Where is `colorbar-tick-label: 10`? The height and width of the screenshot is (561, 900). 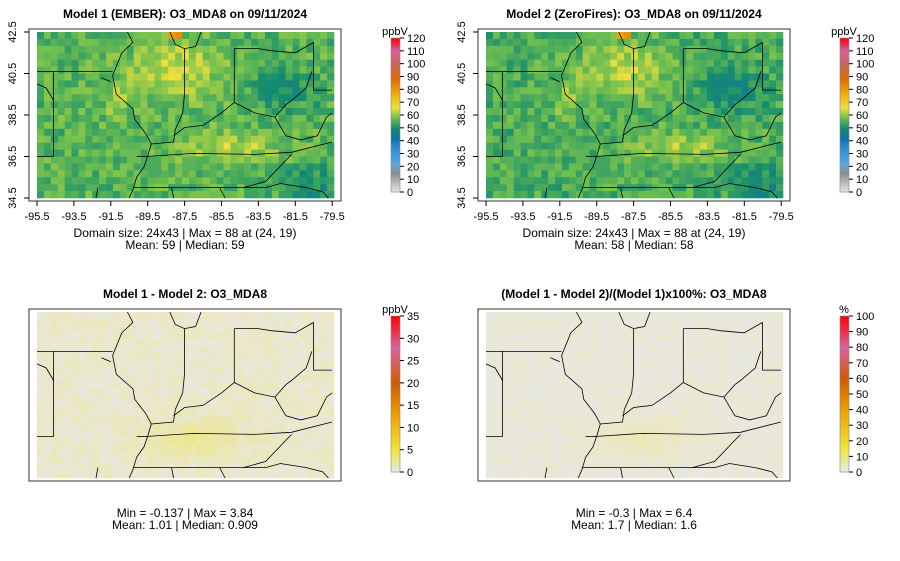 colorbar-tick-label: 10 is located at coordinates (862, 180).